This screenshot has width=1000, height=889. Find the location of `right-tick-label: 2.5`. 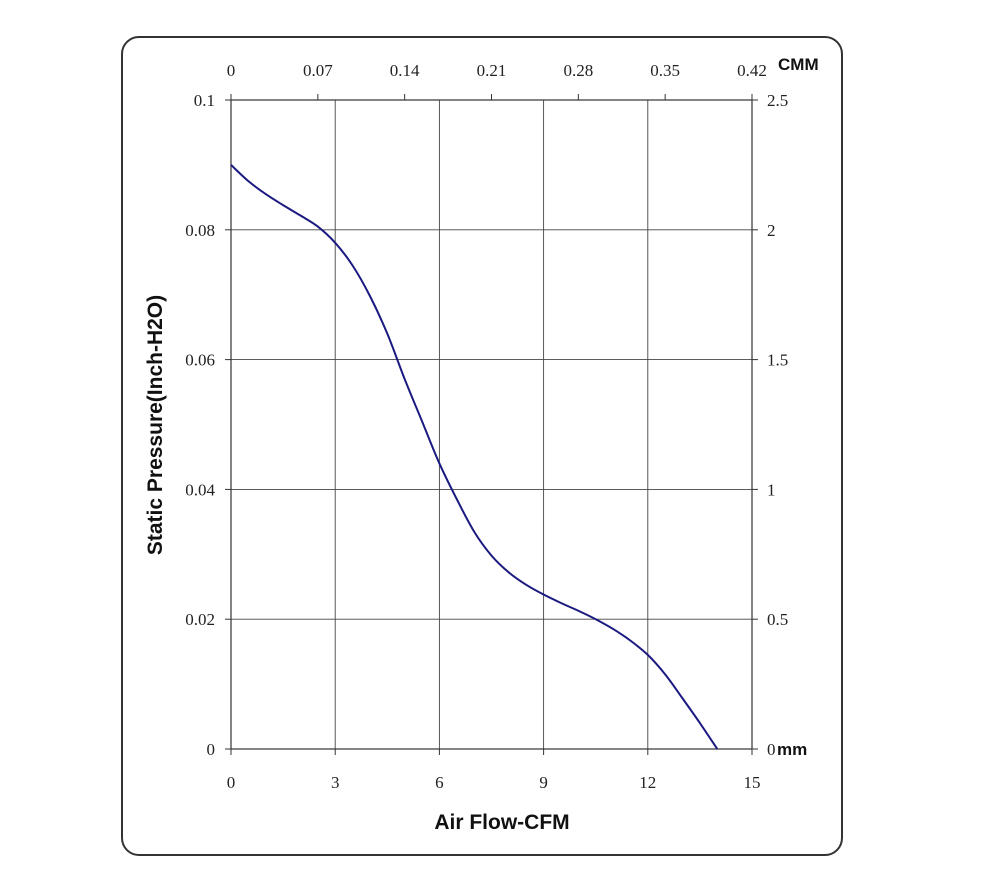

right-tick-label: 2.5 is located at coordinates (777, 100).